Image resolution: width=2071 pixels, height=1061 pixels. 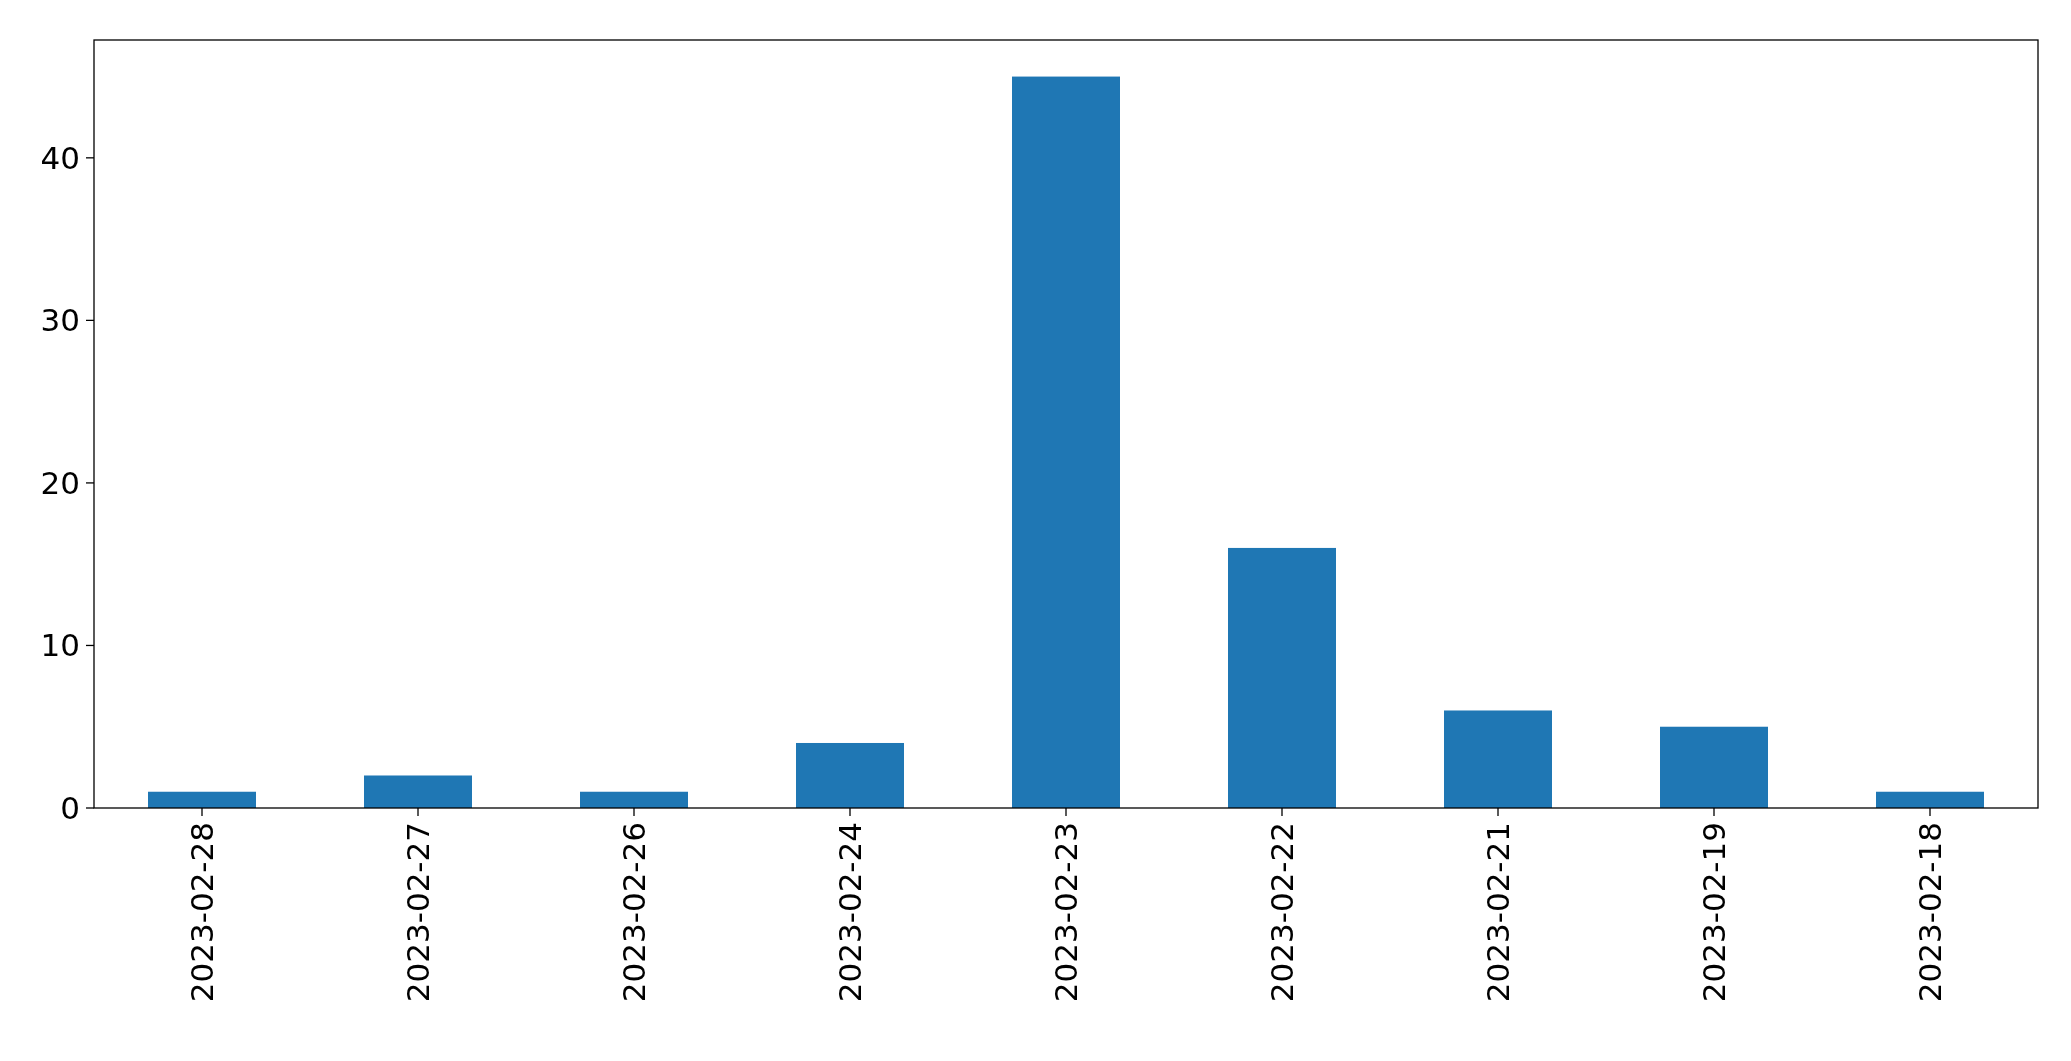 What do you see at coordinates (1497, 912) in the screenshot?
I see `x-tick-label: 2023-02-21` at bounding box center [1497, 912].